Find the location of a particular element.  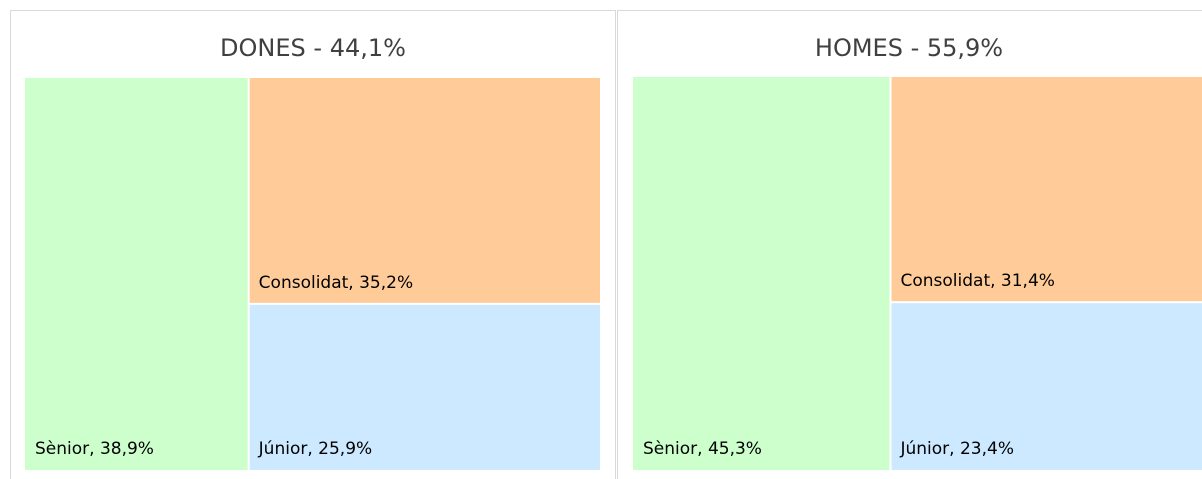

chart-title: DONES - 44,1% is located at coordinates (313, 48).